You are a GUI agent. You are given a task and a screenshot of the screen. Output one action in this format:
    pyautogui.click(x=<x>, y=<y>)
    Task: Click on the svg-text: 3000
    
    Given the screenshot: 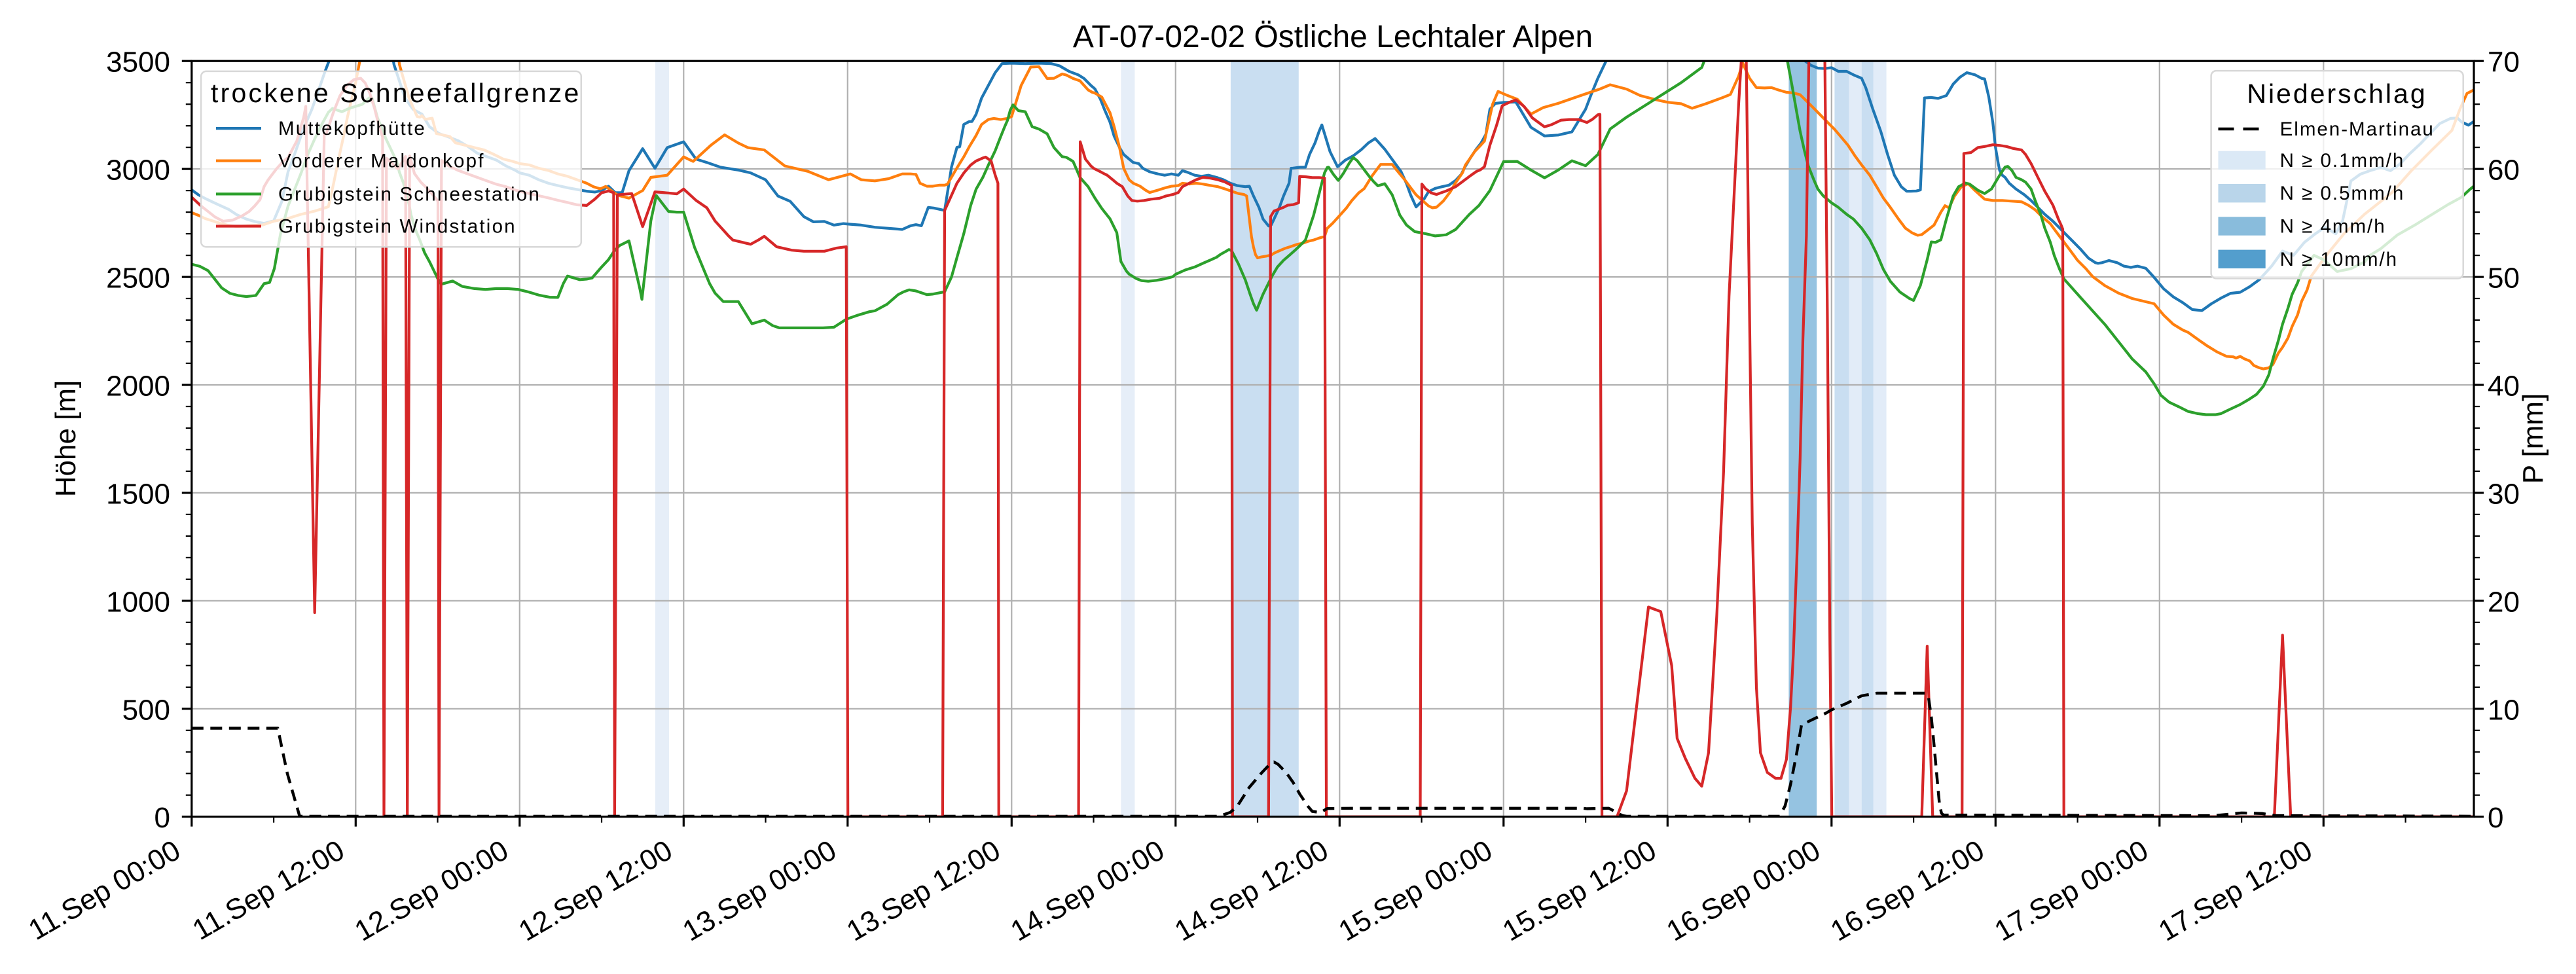 What is the action you would take?
    pyautogui.click(x=138, y=170)
    